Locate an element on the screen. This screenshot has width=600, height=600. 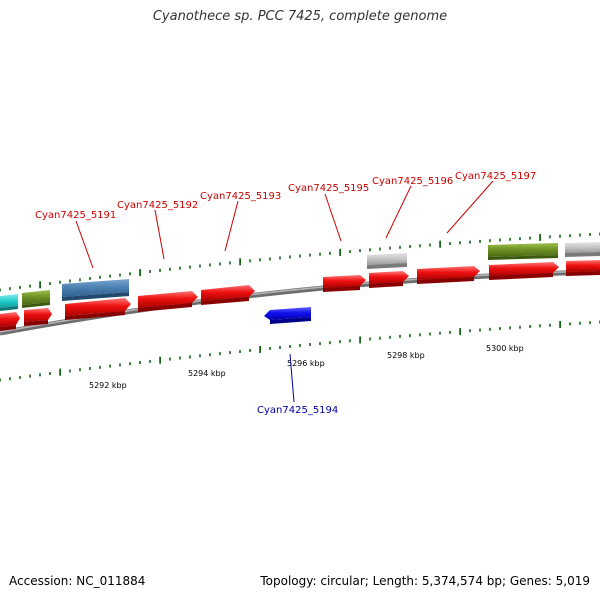
gene-label-cyan7425-5195: Cyan7425_5195 is located at coordinates (328, 188).